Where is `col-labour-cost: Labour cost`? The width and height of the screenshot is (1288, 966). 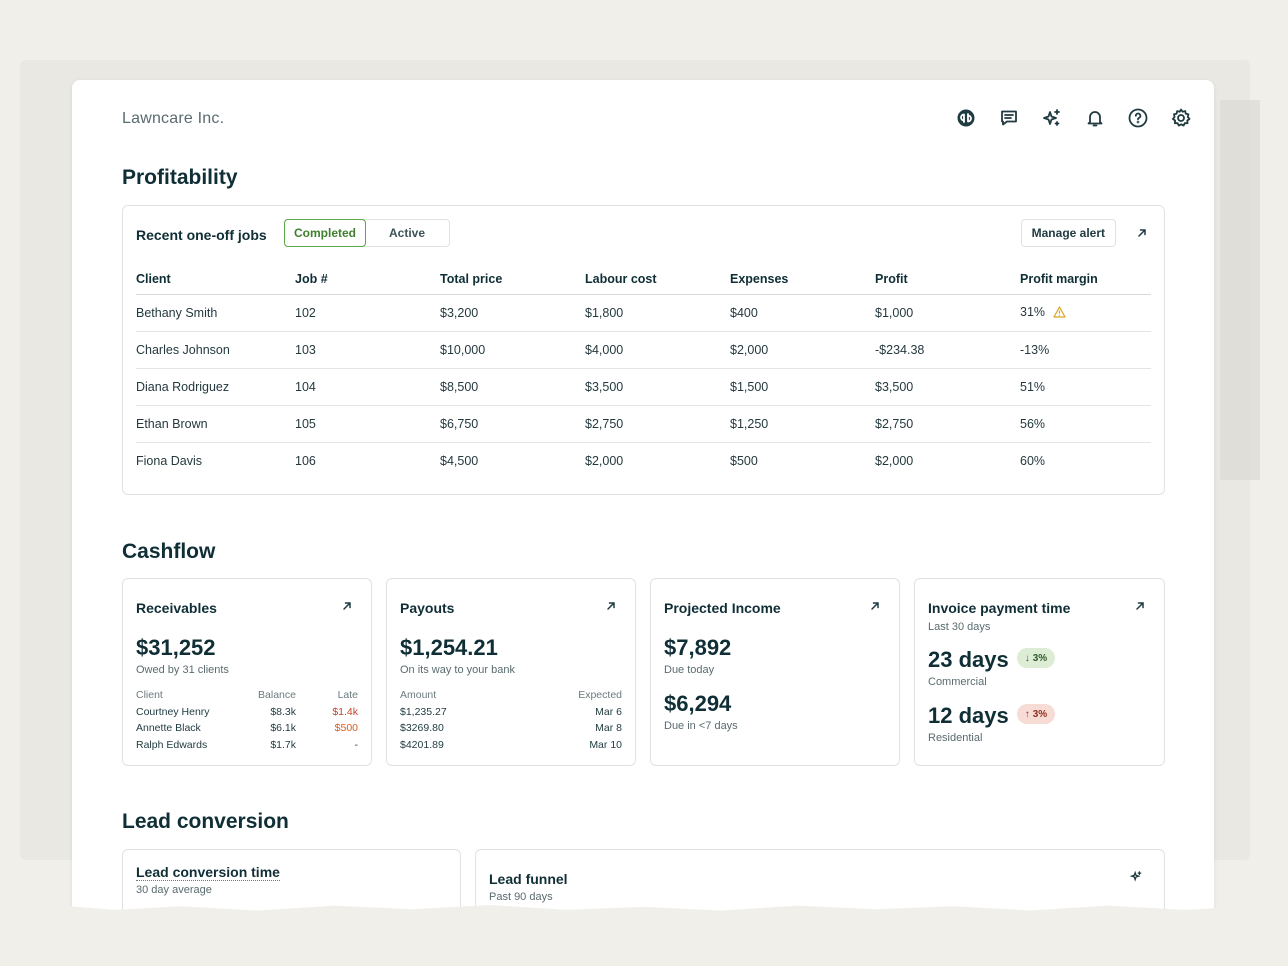
col-labour-cost: Labour cost is located at coordinates (657, 279).